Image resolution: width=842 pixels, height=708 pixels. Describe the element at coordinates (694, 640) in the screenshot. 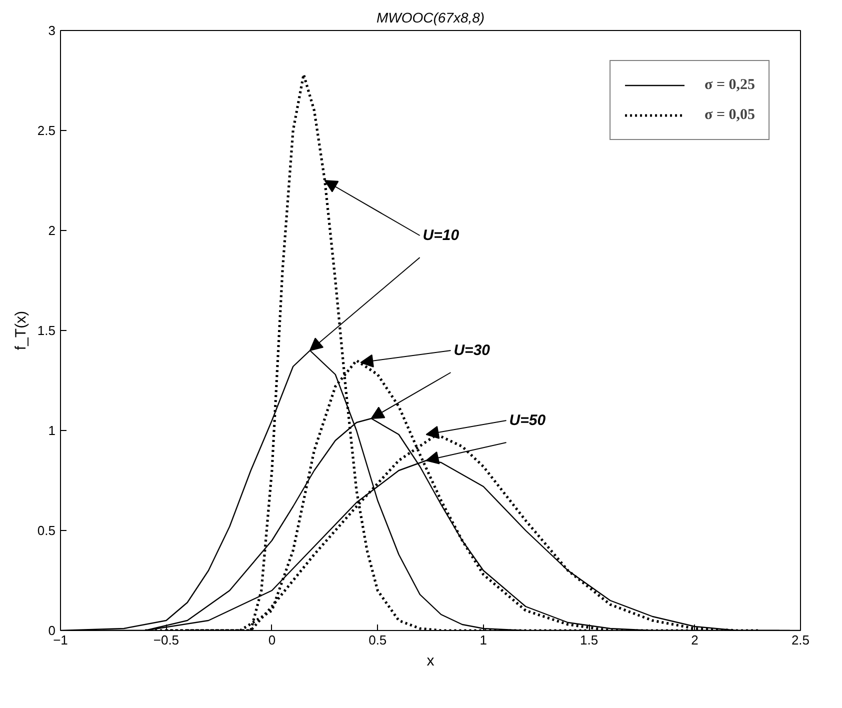

I see `x-tick-label: 2` at that location.